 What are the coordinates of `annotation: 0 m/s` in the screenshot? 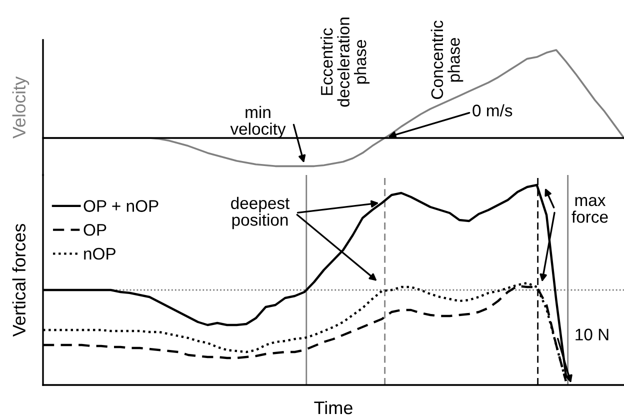 It's located at (492, 110).